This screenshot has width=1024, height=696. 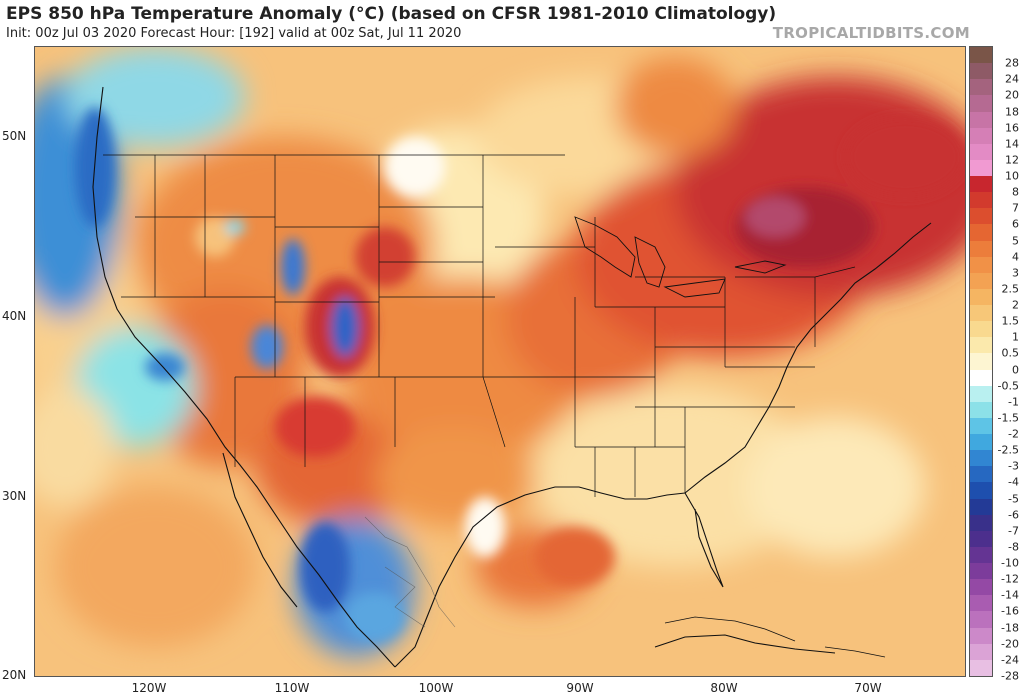 I want to click on great-lakes, so click(x=680, y=257).